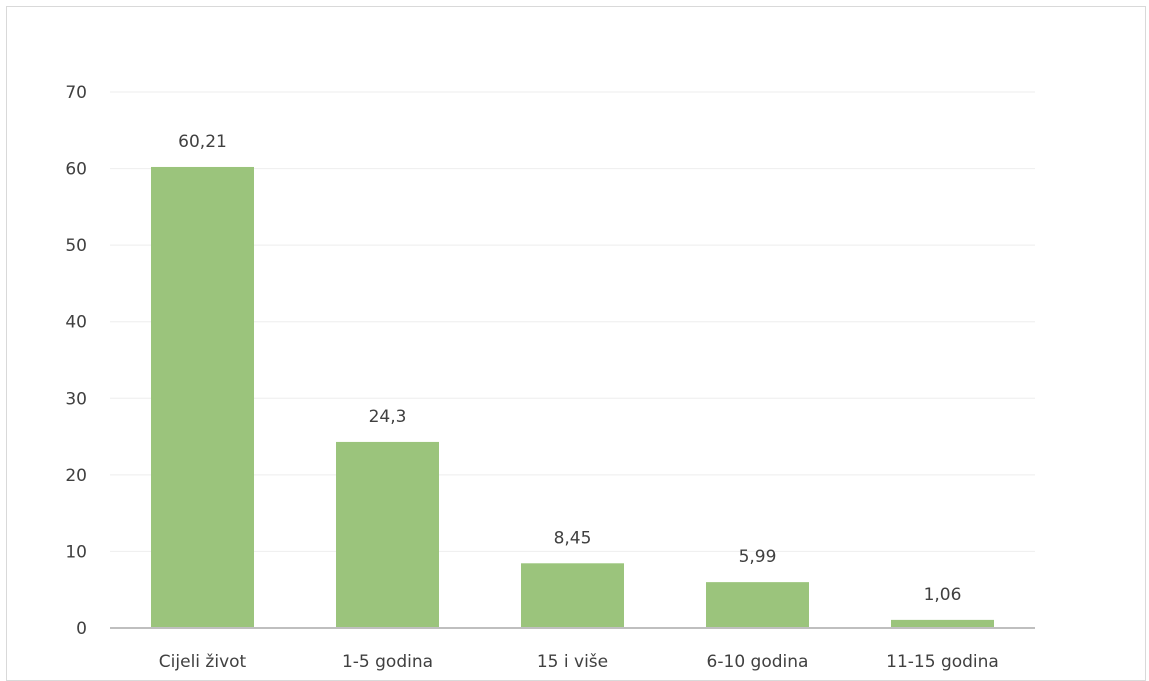 The height and width of the screenshot is (681, 1149). What do you see at coordinates (76, 93) in the screenshot?
I see `y-tick-label: 70` at bounding box center [76, 93].